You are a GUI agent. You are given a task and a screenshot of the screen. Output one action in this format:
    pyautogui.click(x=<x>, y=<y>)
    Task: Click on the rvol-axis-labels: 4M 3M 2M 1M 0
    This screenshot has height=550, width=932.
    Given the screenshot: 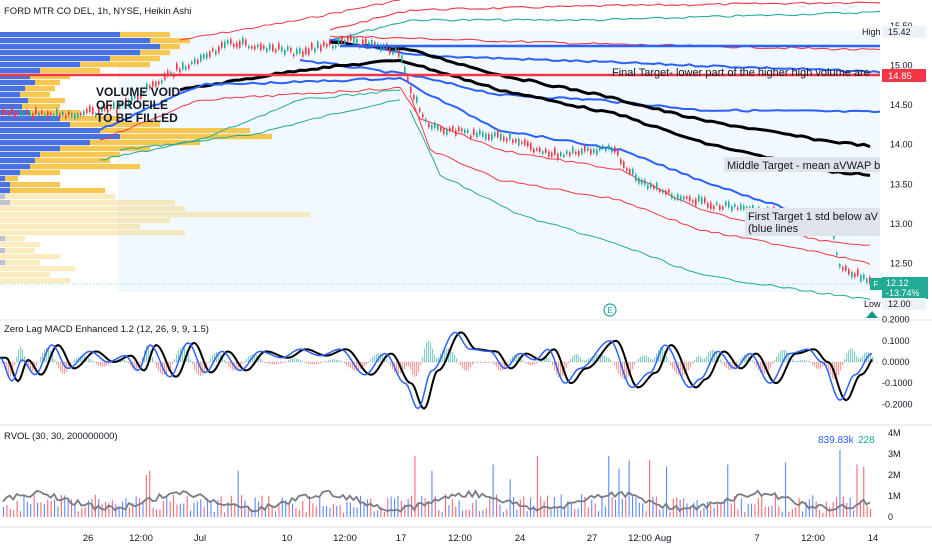 What is the action you would take?
    pyautogui.click(x=894, y=475)
    